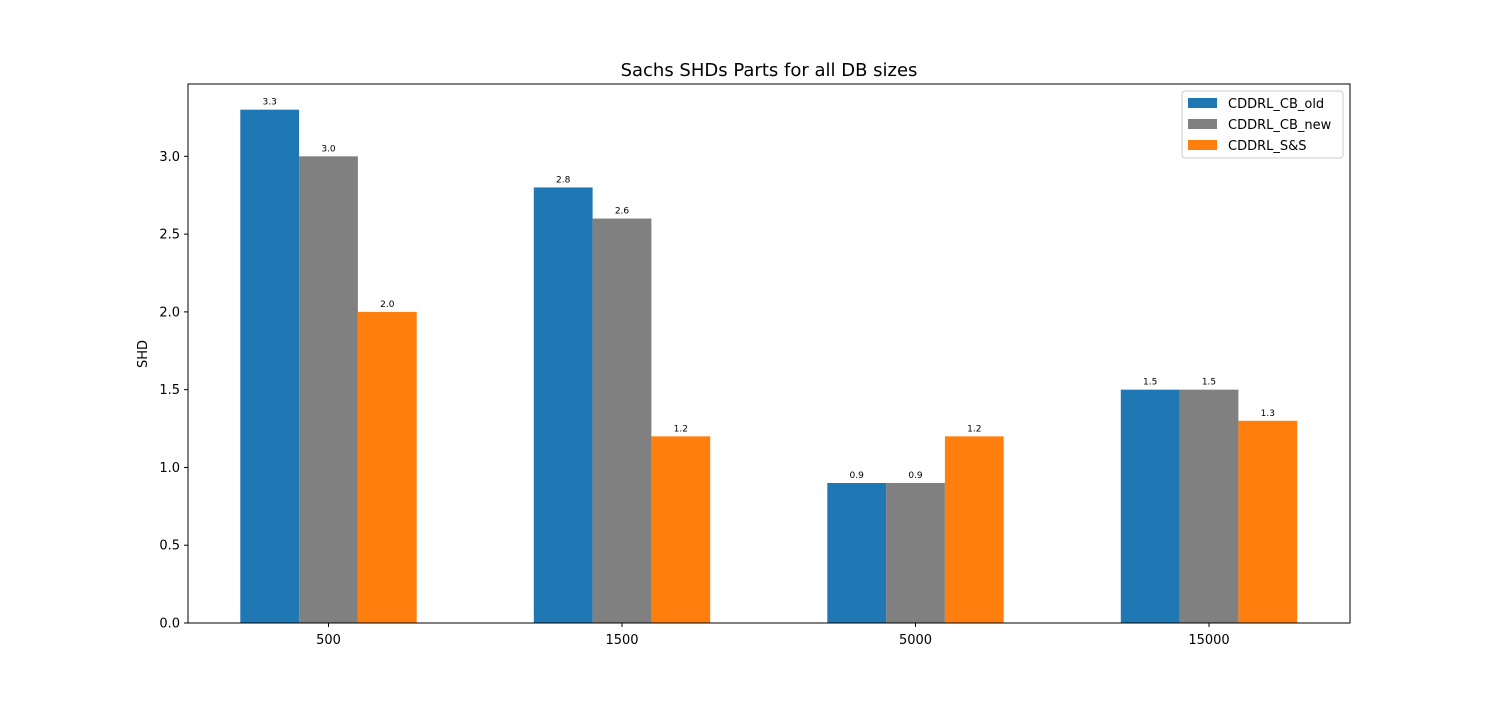  I want to click on legend: CDDRL_CB_old CDDRL_CB_new CDDRL_S&S, so click(1262, 124).